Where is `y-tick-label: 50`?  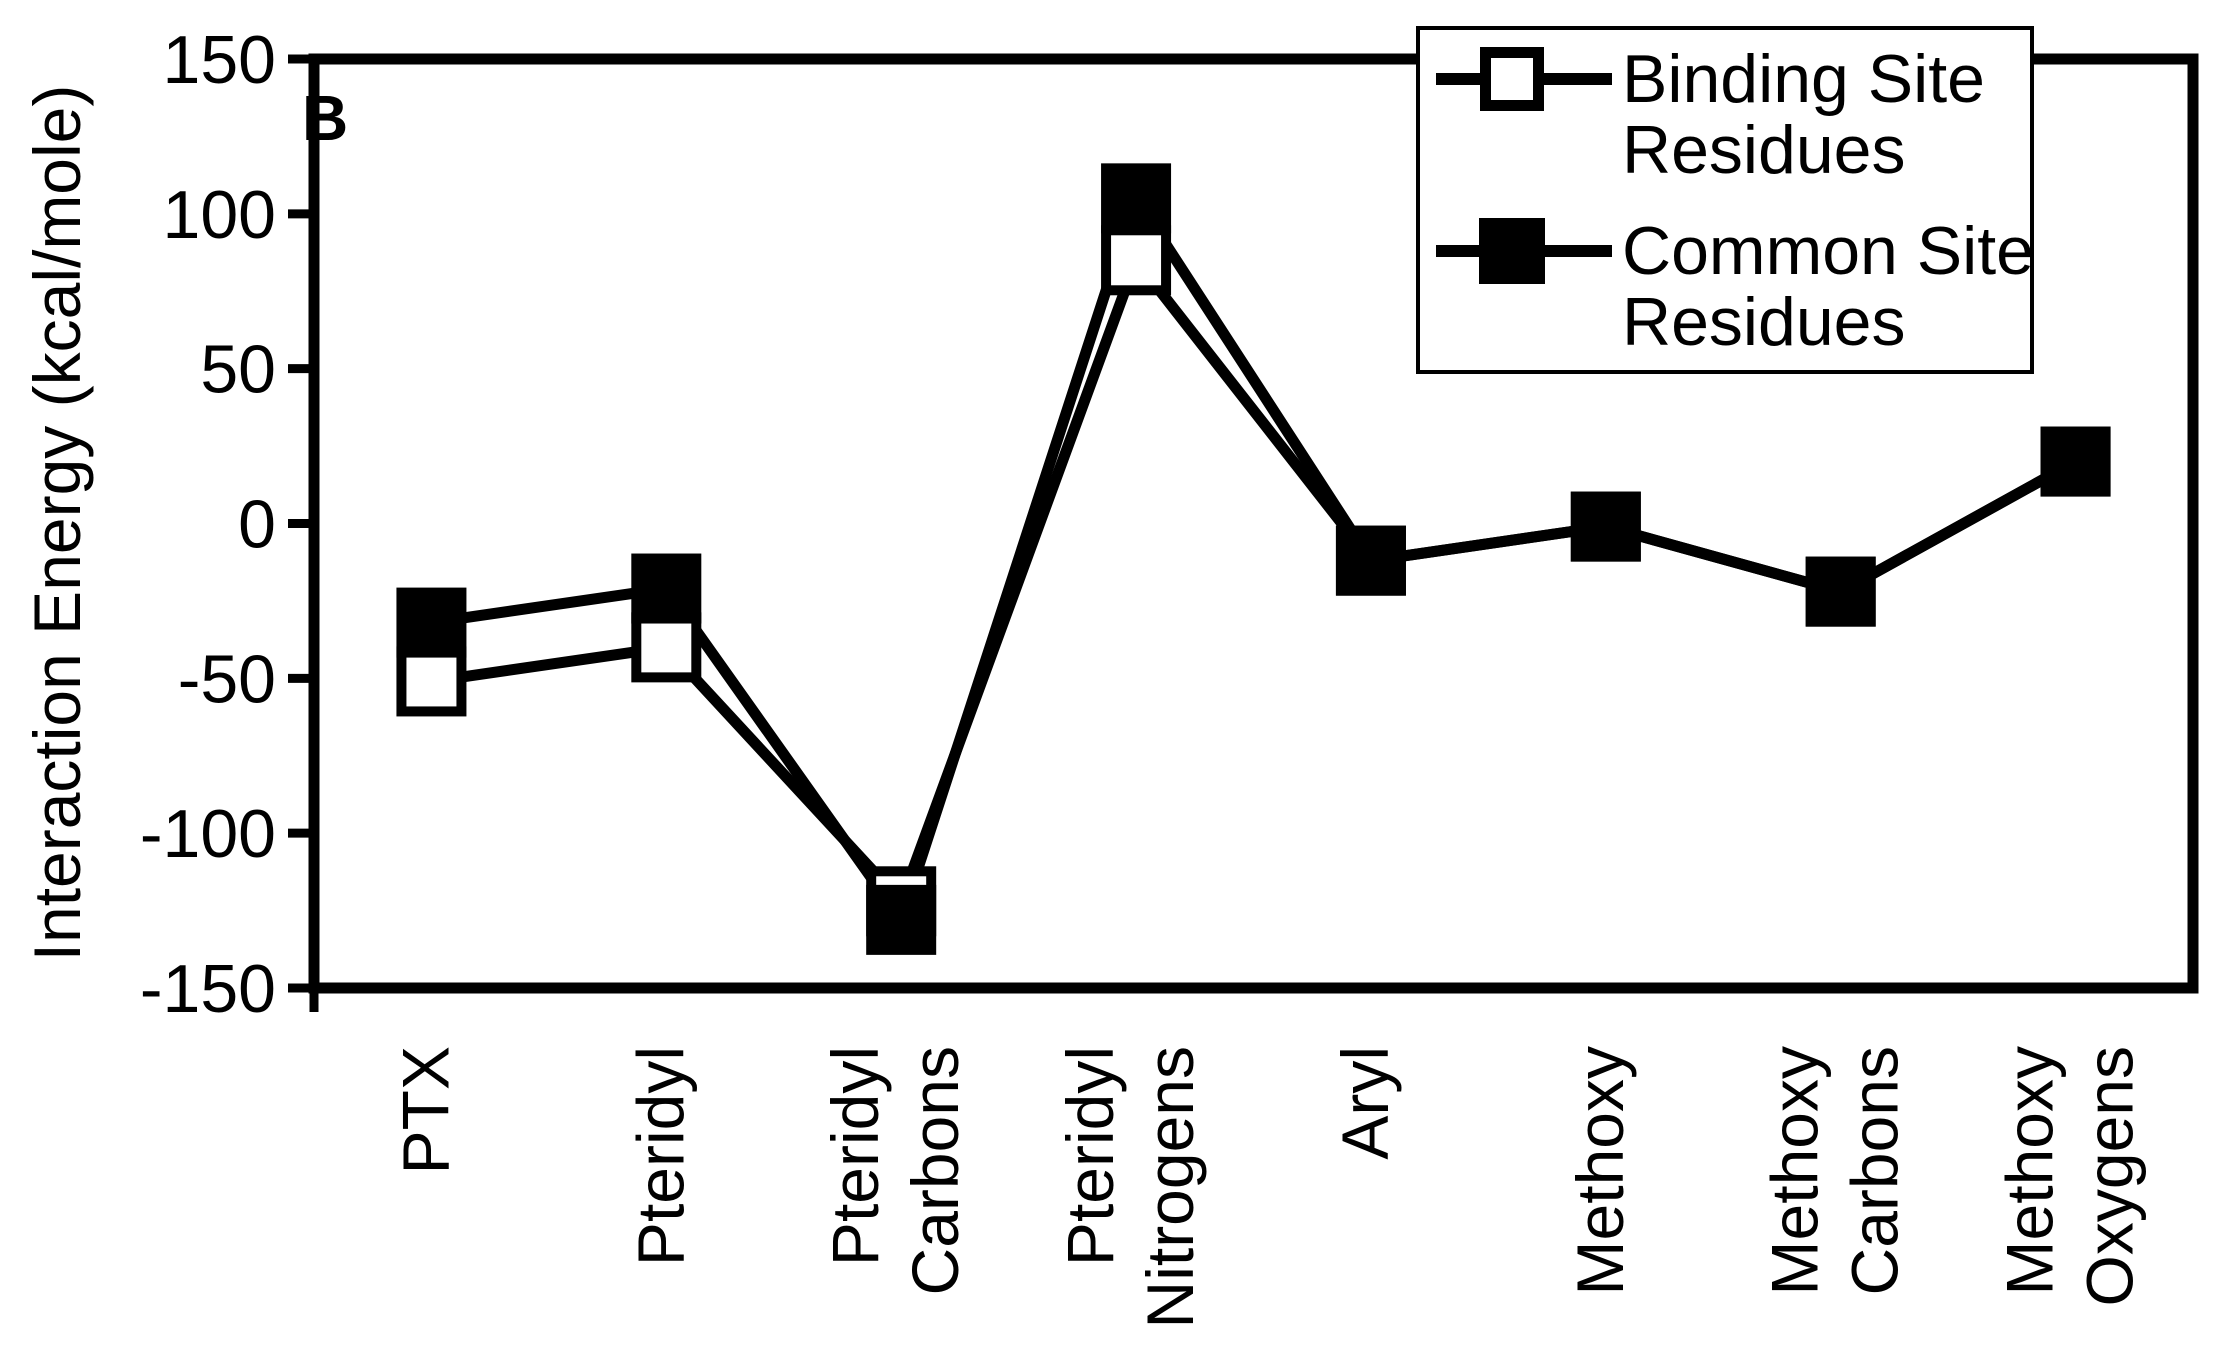 y-tick-label: 50 is located at coordinates (238, 370).